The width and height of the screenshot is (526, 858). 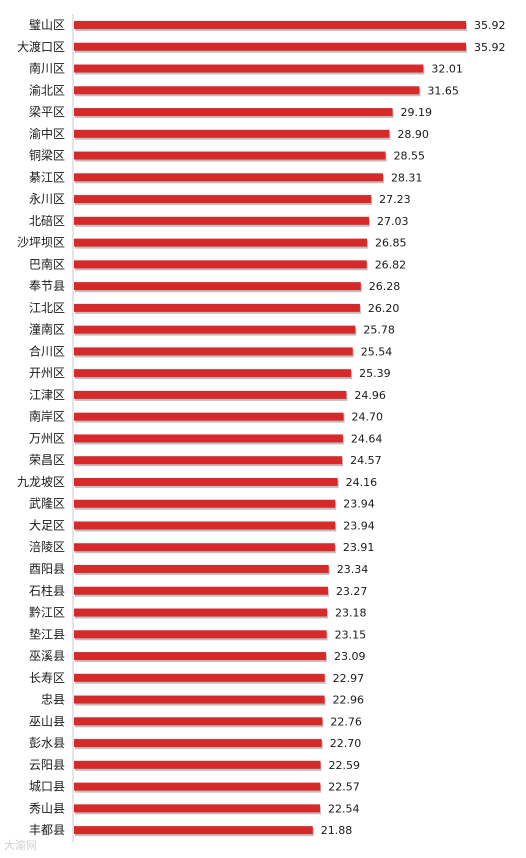 I want to click on value-label: 26.82, so click(x=391, y=264).